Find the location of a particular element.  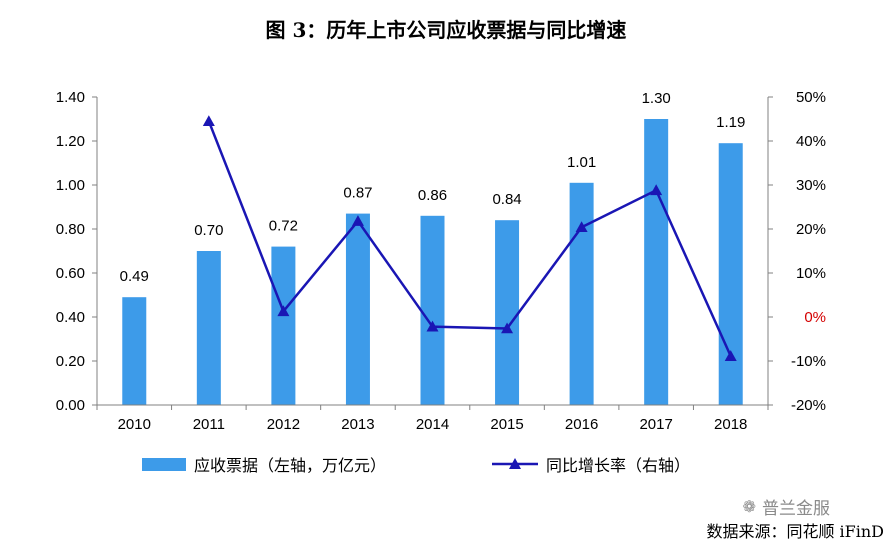

watermark-text: 普兰金服 is located at coordinates (796, 509).